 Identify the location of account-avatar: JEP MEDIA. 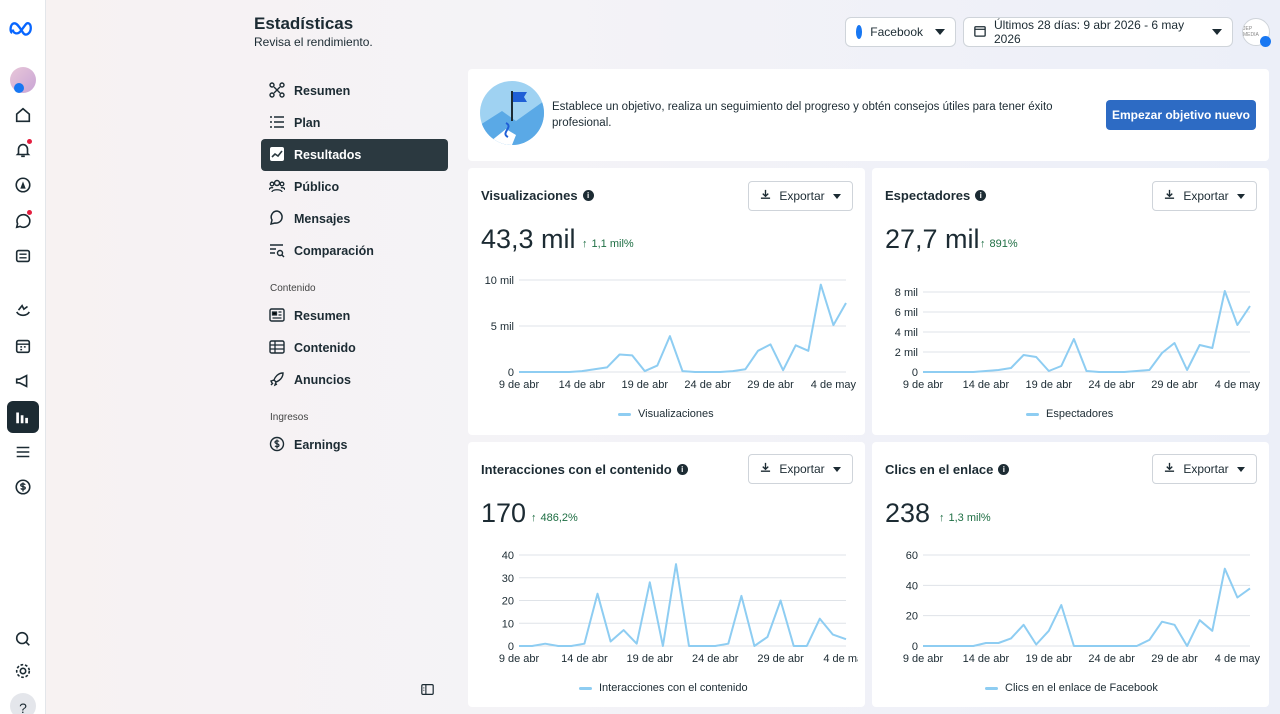
(1256, 32).